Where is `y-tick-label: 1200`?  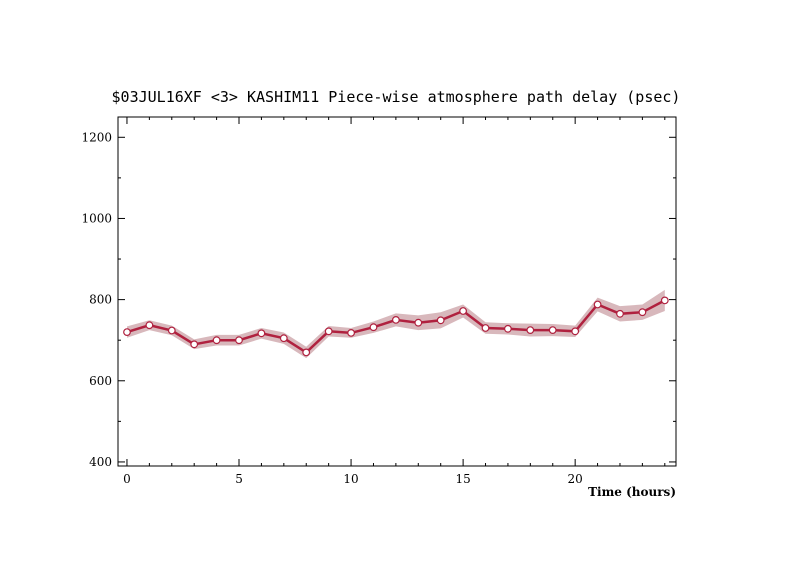 y-tick-label: 1200 is located at coordinates (96, 137).